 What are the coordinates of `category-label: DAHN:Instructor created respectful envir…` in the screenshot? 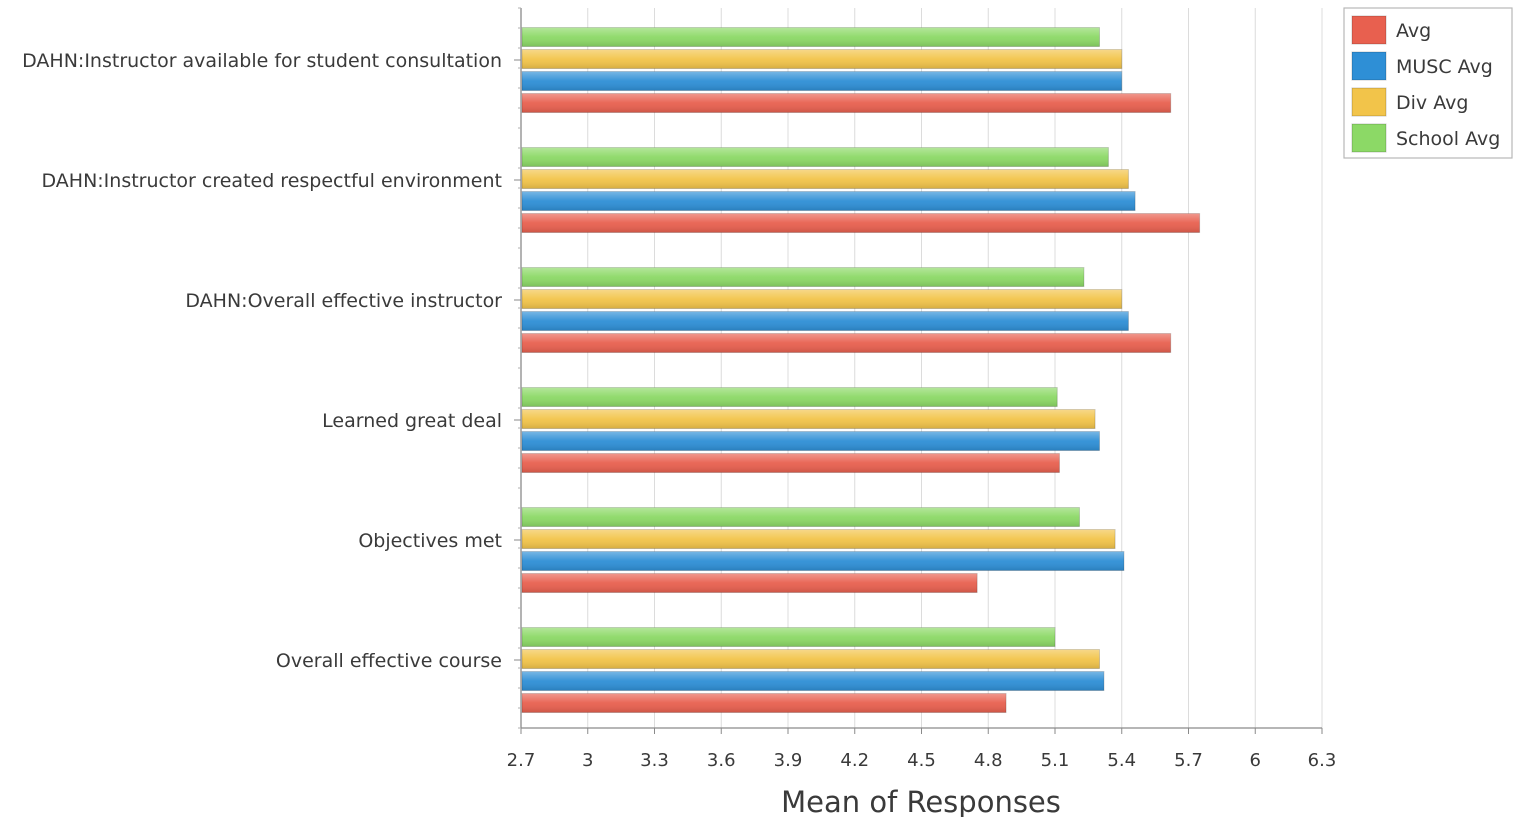 It's located at (271, 181).